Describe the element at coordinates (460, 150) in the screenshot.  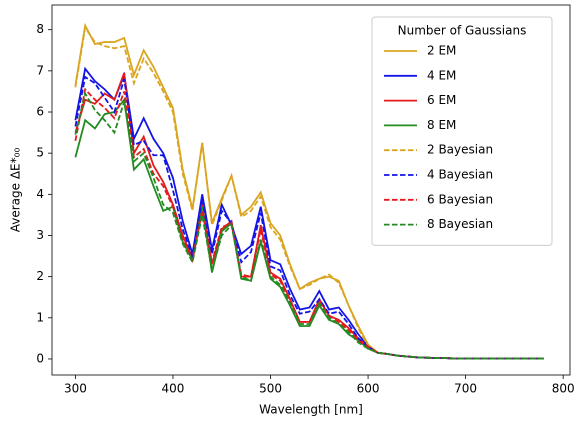
I see `legend-label: 2 Bayesian` at that location.